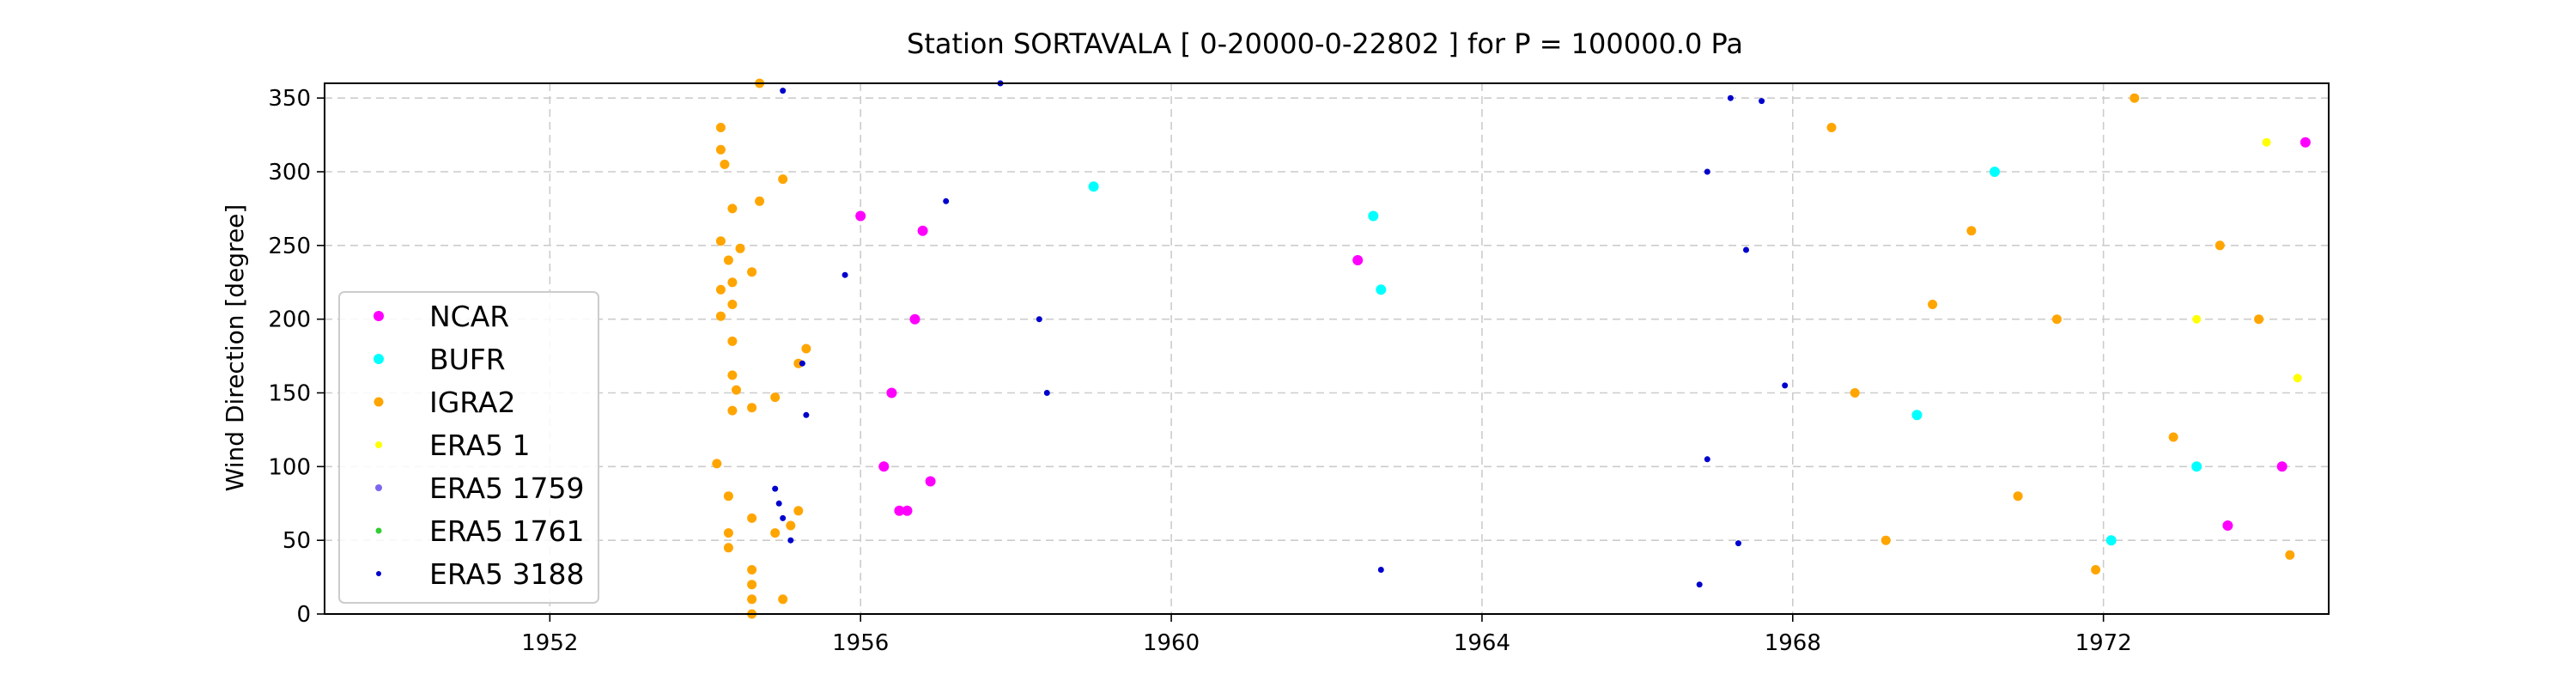  I want to click on y-tick-label: 50, so click(297, 541).